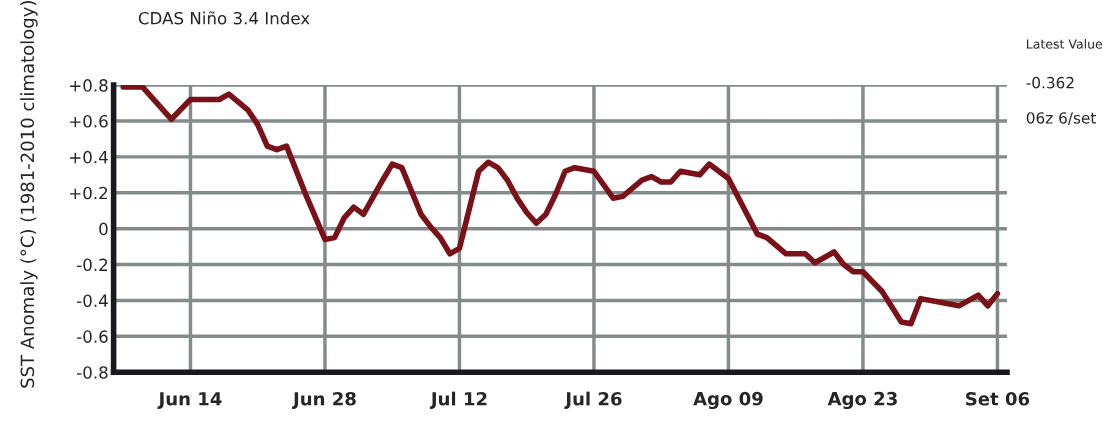  What do you see at coordinates (92, 336) in the screenshot?
I see `y-tick-label: -0.6` at bounding box center [92, 336].